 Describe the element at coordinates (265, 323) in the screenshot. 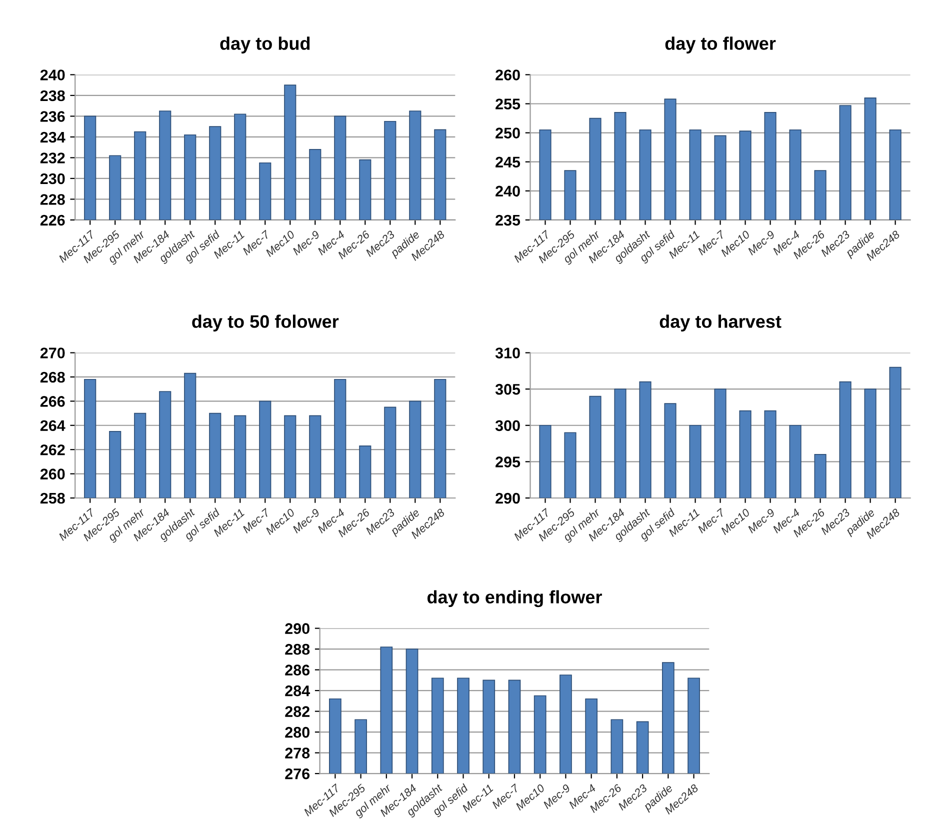

I see `chart-title: day to 50 folower` at that location.